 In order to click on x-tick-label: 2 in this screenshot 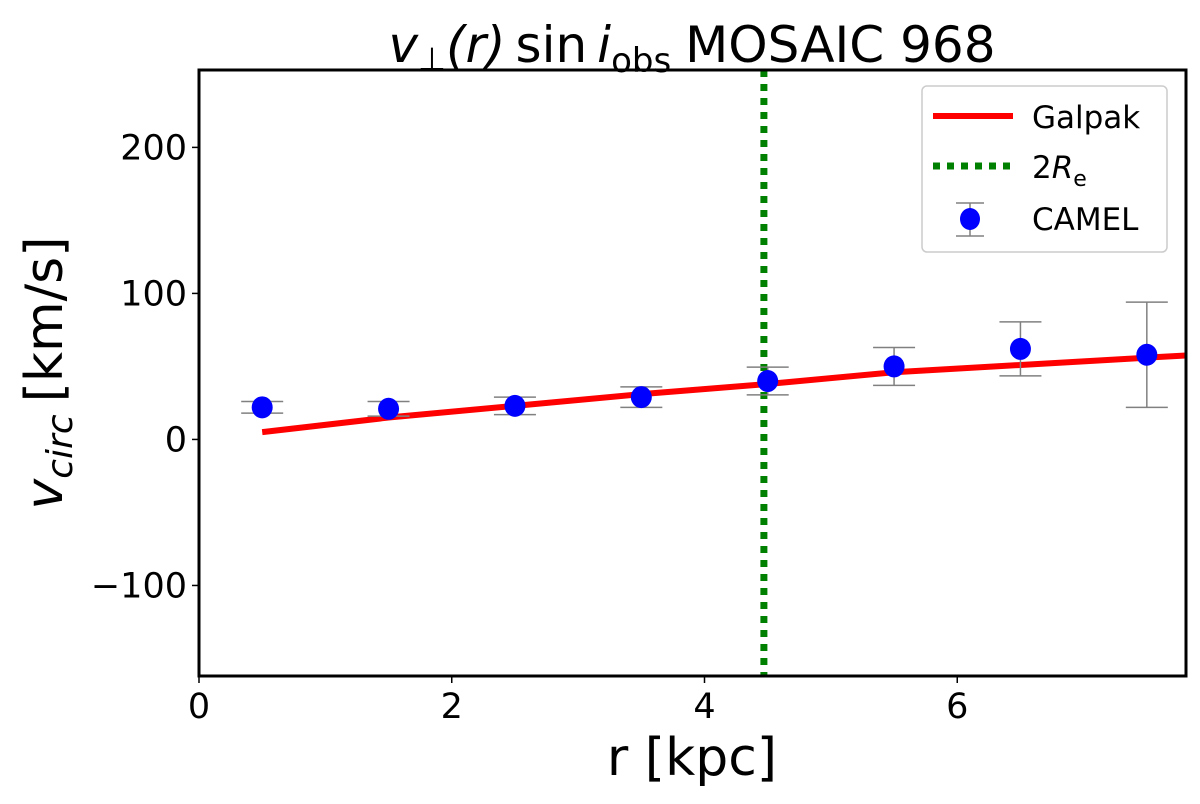, I will do `click(452, 707)`.